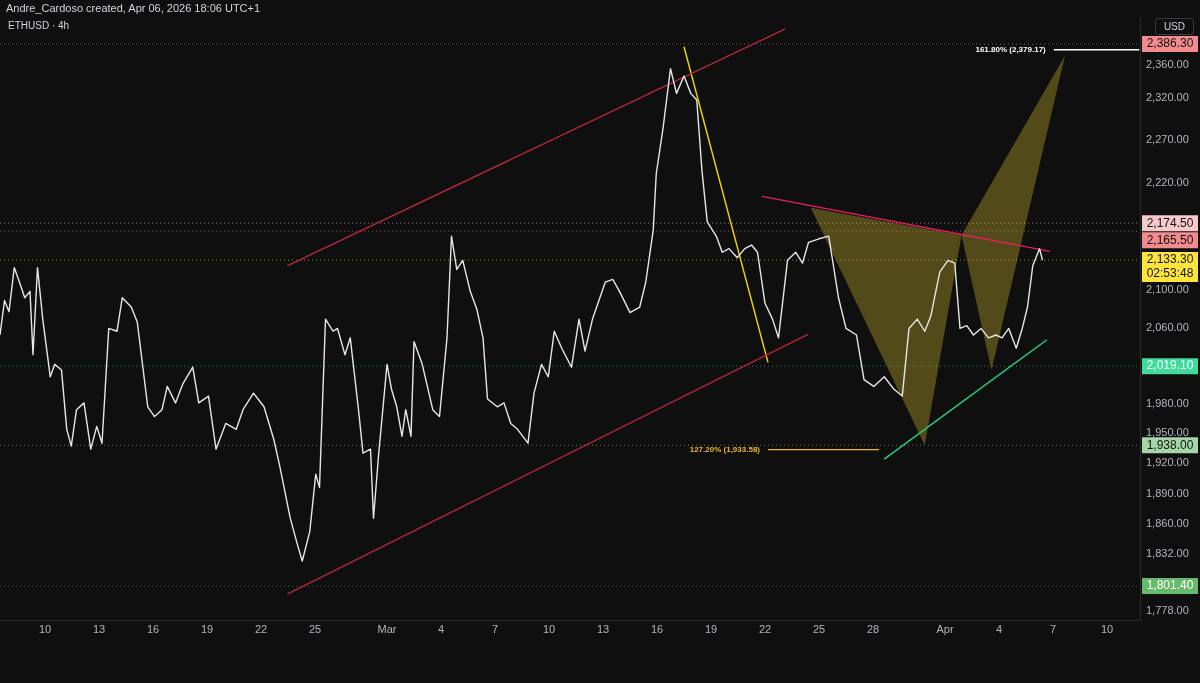 This screenshot has height=683, width=1200. I want to click on y-tick-label: 2,360.00, so click(1167, 64).